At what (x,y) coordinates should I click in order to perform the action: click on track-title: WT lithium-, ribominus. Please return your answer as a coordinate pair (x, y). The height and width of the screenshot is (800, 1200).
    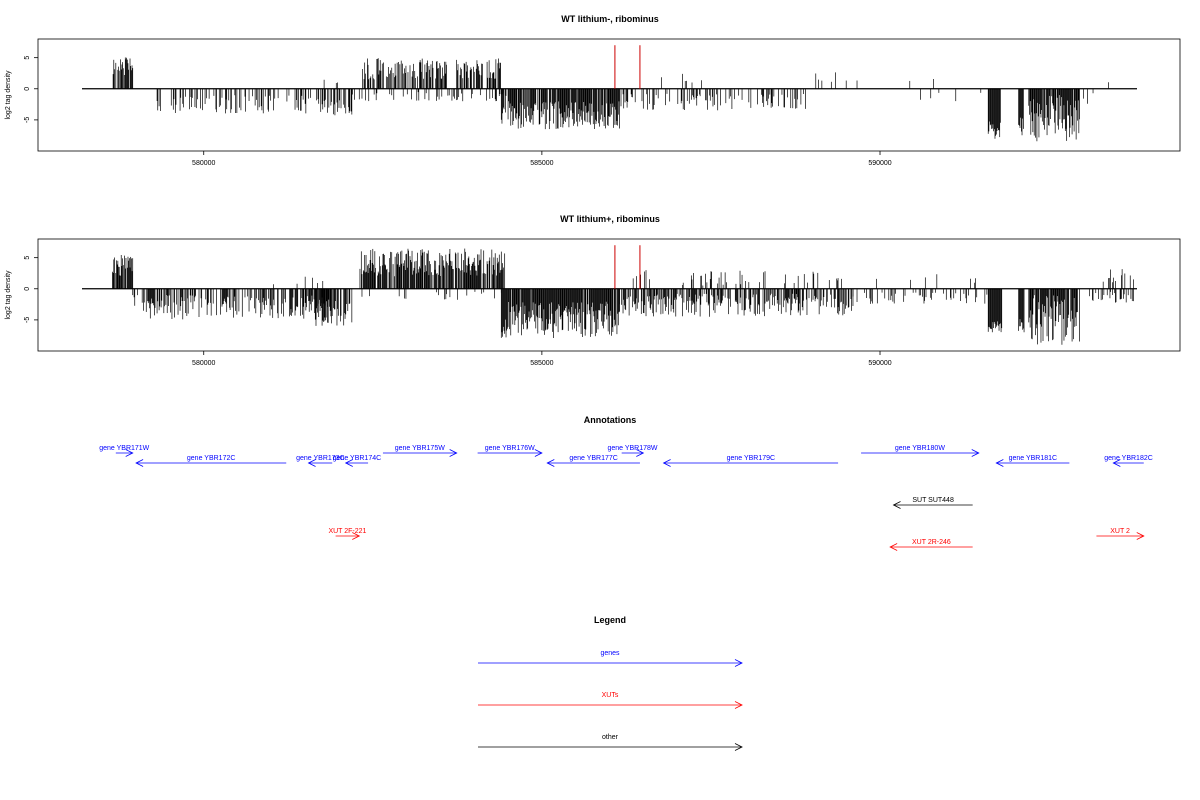
    Looking at the image, I should click on (610, 19).